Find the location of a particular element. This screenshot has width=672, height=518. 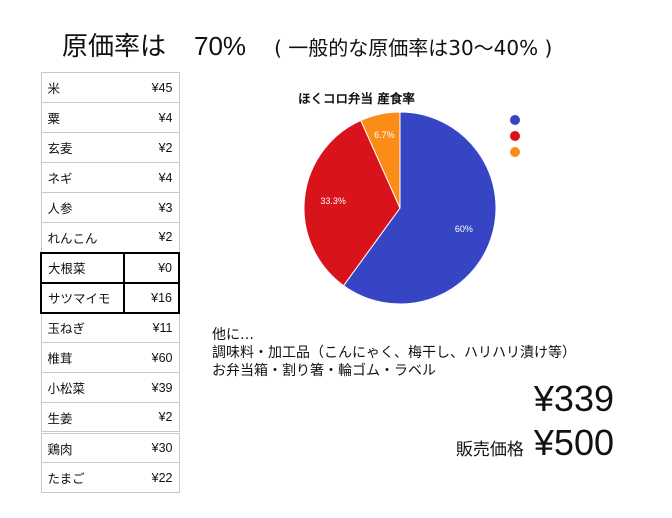

table-row: 玄麦 ¥2 is located at coordinates (110, 147).